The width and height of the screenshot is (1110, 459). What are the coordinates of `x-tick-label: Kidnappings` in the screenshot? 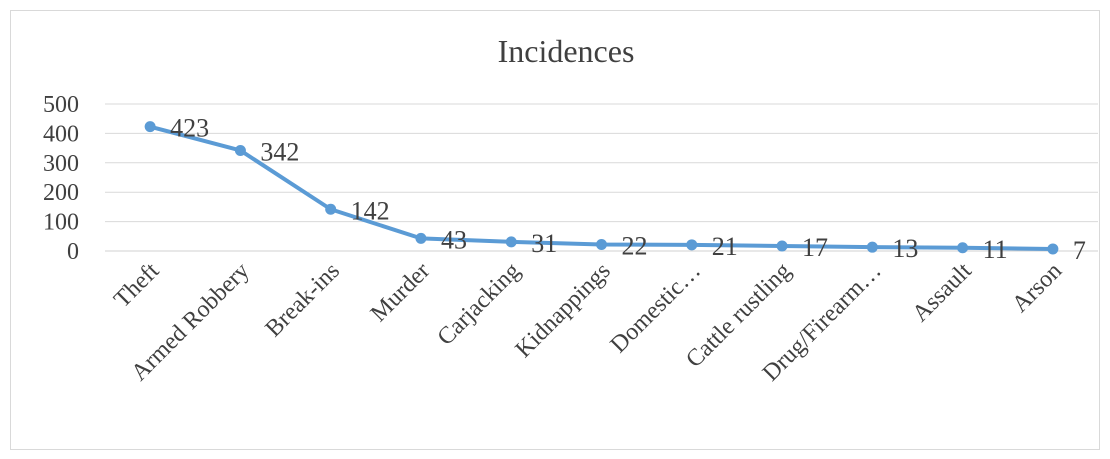 It's located at (563, 310).